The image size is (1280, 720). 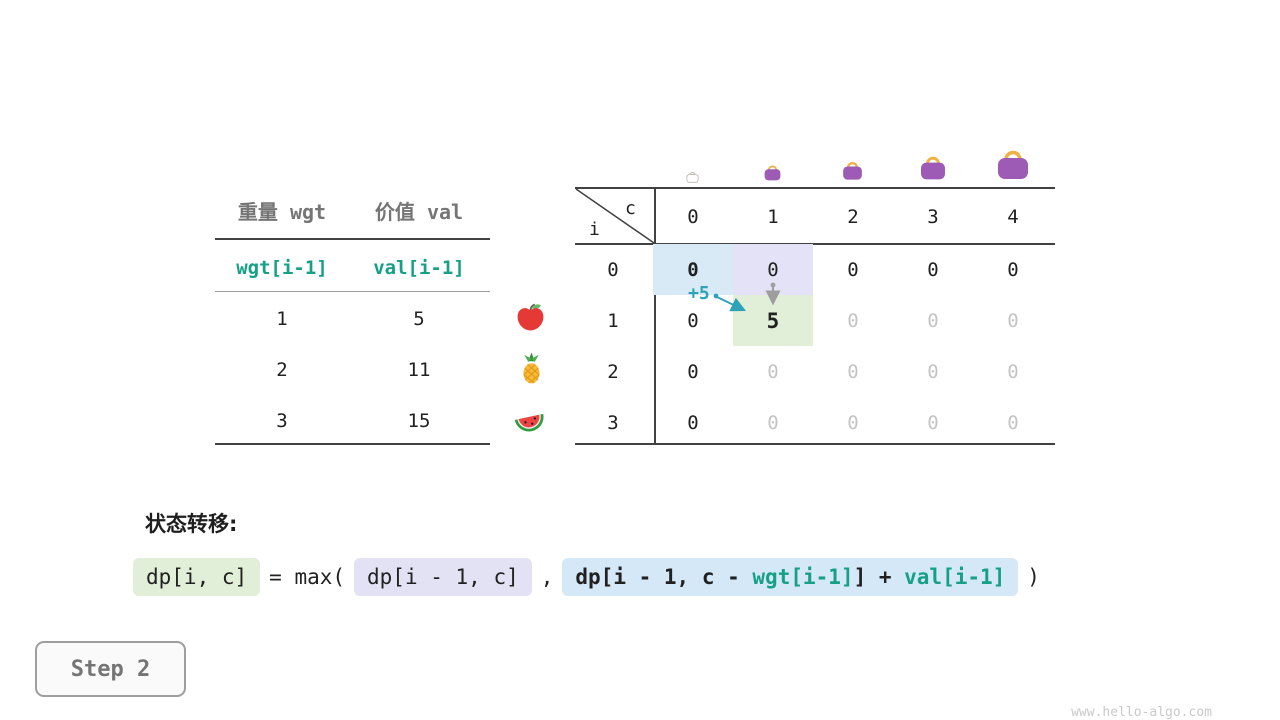 What do you see at coordinates (853, 371) in the screenshot?
I see `dp-cell-2-2: 0` at bounding box center [853, 371].